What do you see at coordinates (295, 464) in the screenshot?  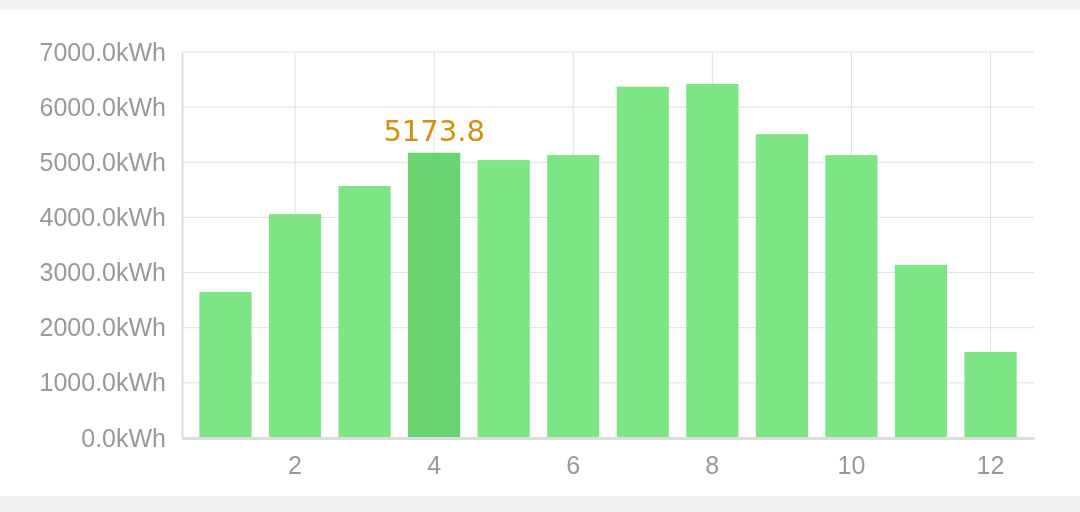 I see `x-tick-label: 2` at bounding box center [295, 464].